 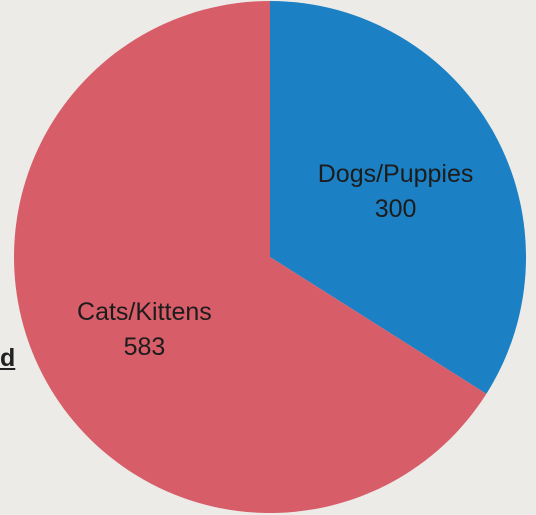 What do you see at coordinates (144, 312) in the screenshot?
I see `slice-category-label: Cats/Kittens` at bounding box center [144, 312].